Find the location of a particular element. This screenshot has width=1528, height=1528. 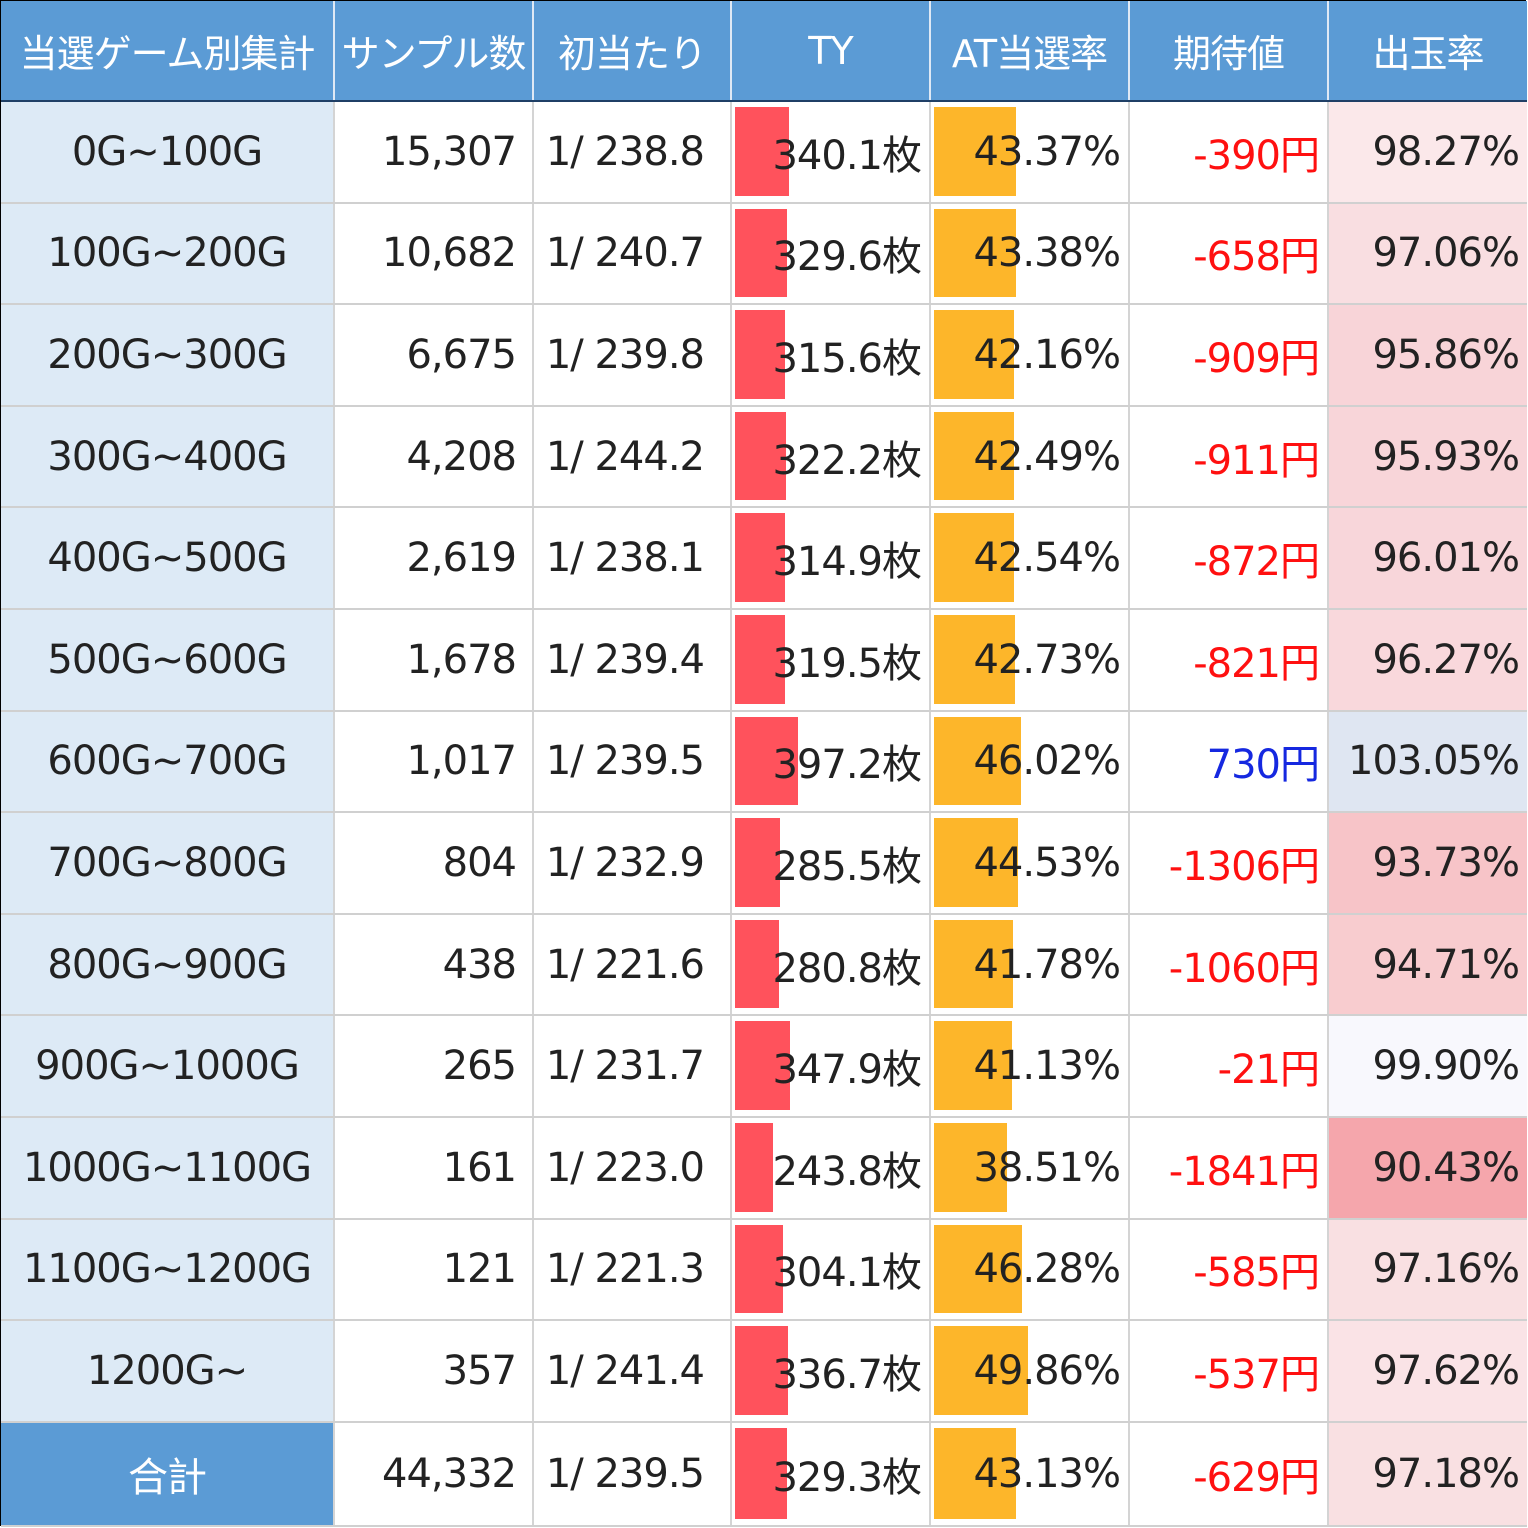

at-rate-cell: 43.38% is located at coordinates (1030, 253).